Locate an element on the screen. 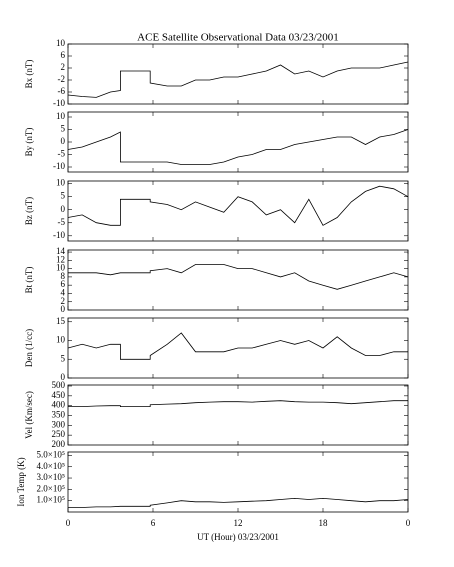  y-axis-label: Bt (nT) is located at coordinates (29, 280).